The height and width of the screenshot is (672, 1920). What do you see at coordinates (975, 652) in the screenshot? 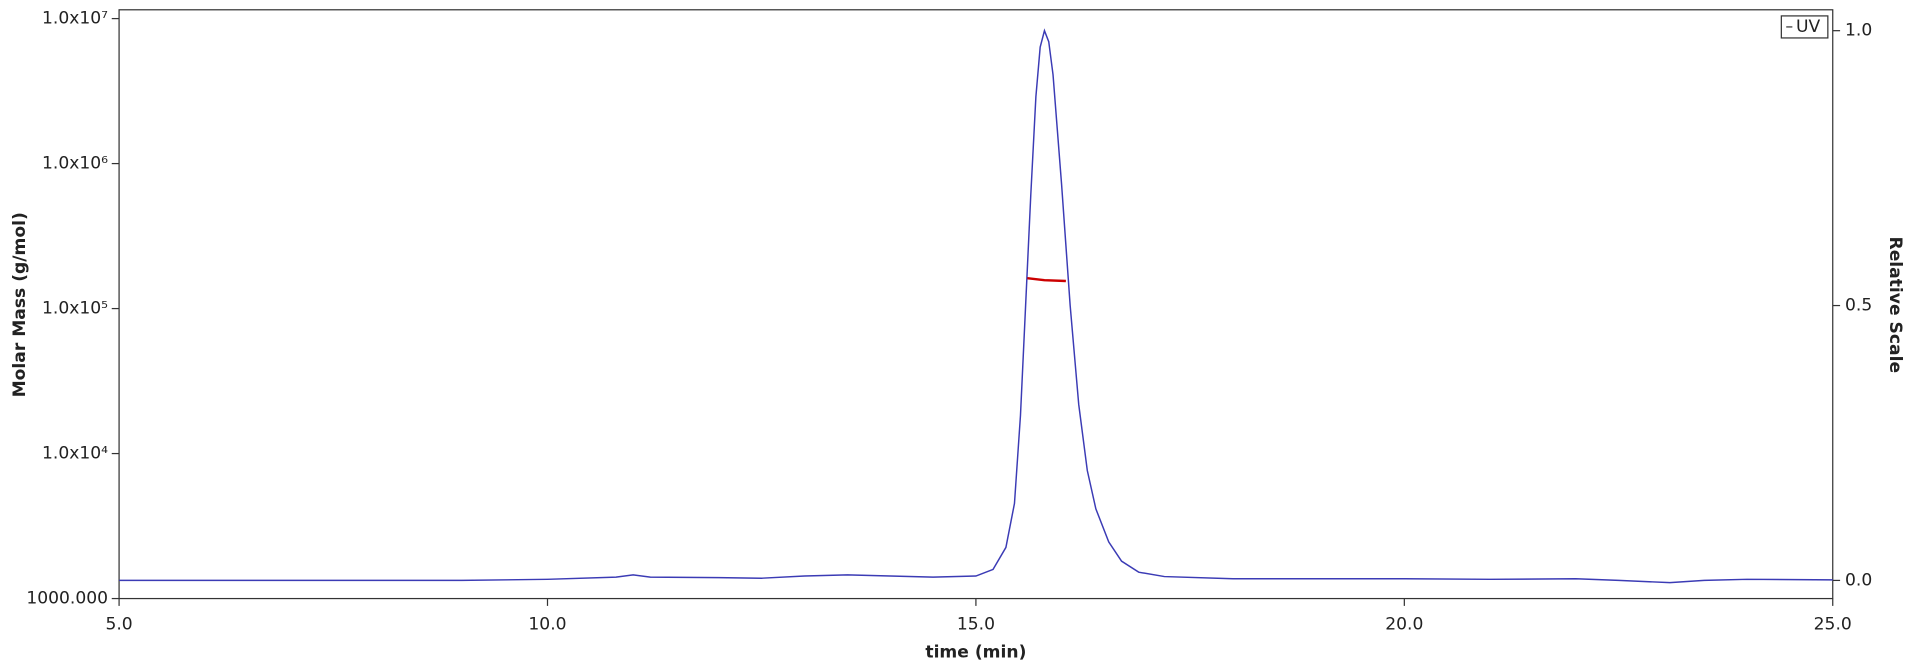
I see `x-axis-title: time (min)` at bounding box center [975, 652].